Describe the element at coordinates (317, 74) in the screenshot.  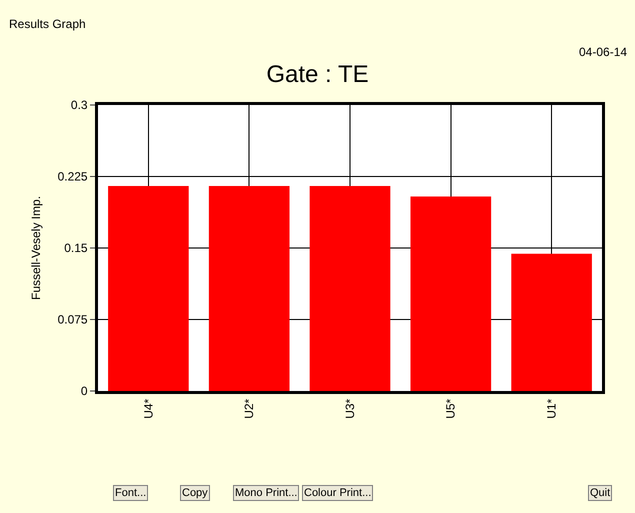
I see `chart-title: Gate : TE` at that location.